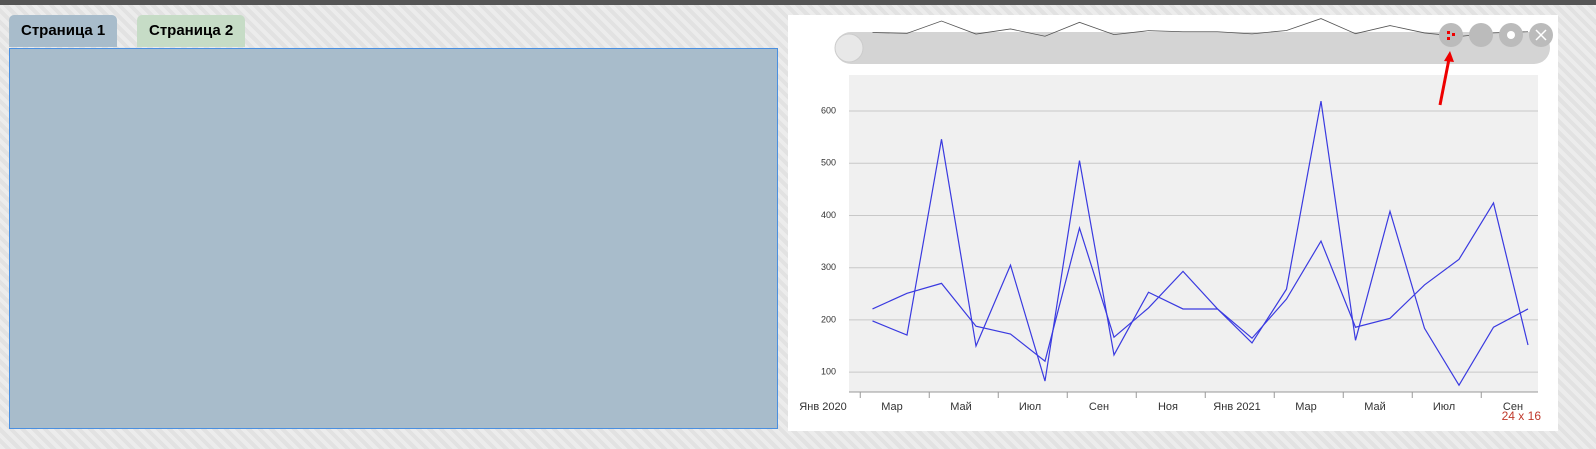 Image resolution: width=1596 pixels, height=449 pixels. I want to click on x-tick-label: Янв 2020, so click(822, 407).